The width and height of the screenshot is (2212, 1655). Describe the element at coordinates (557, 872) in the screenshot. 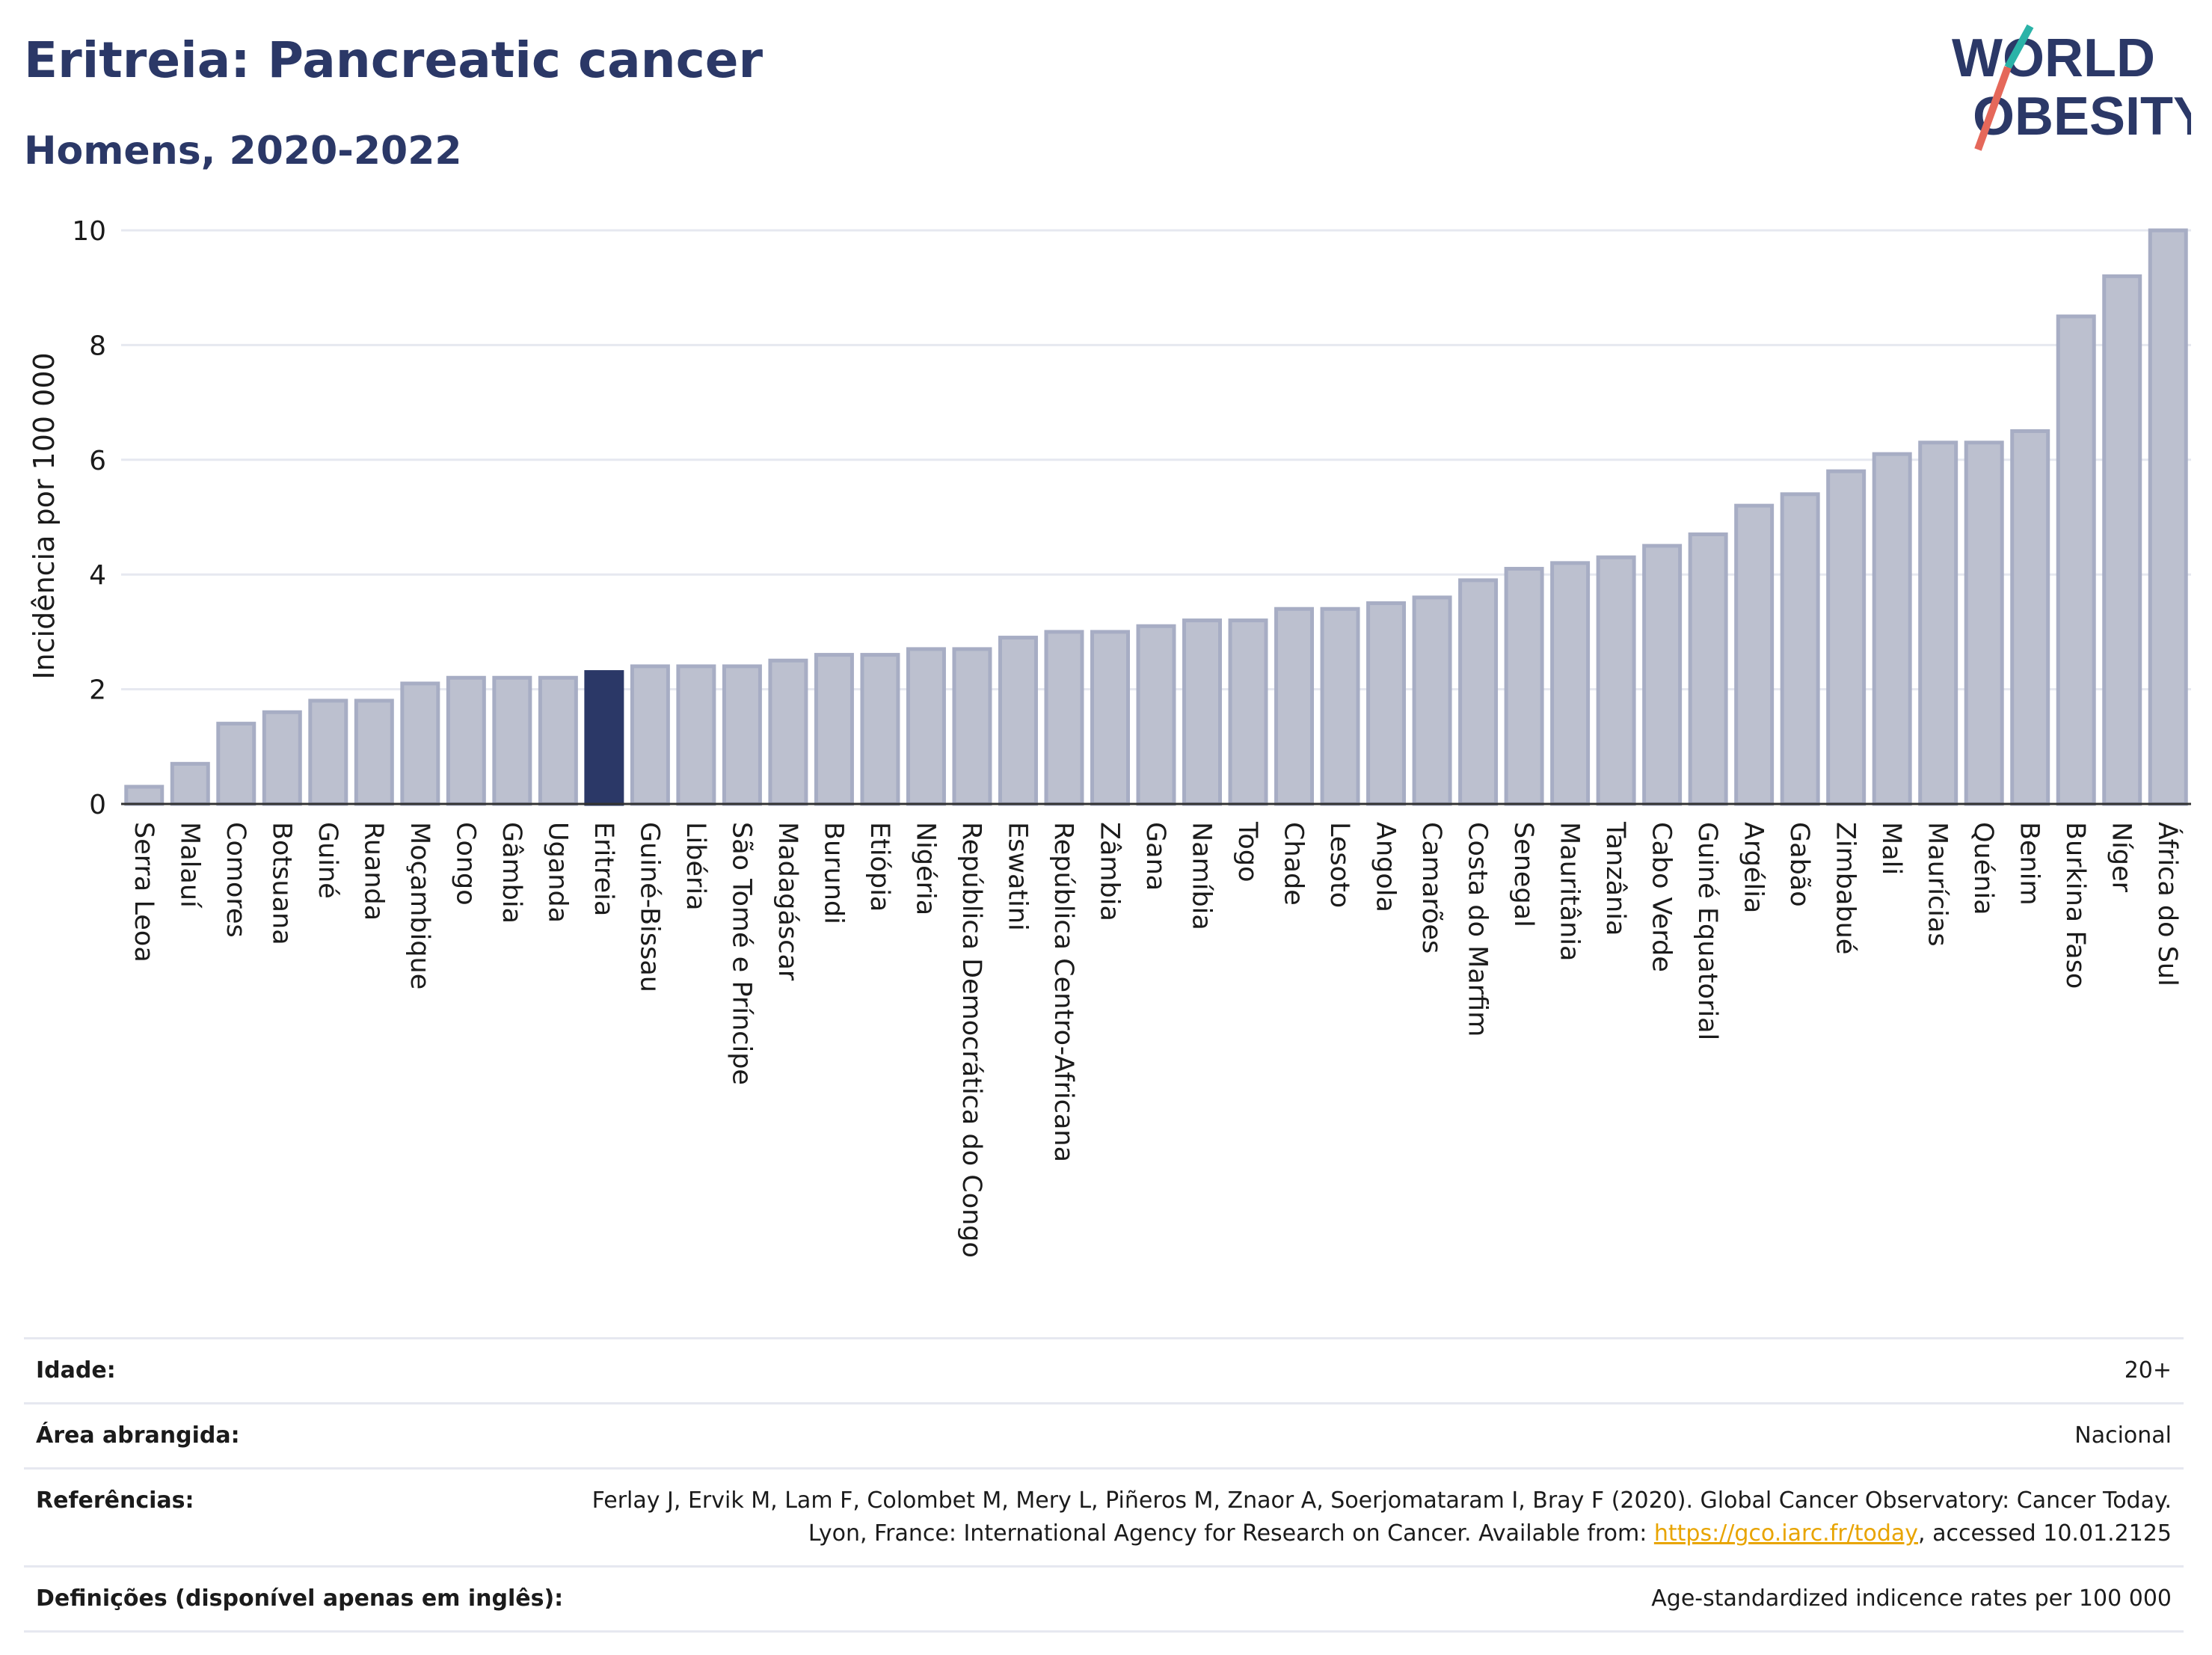

I see `x-tick-label: Uganda` at that location.